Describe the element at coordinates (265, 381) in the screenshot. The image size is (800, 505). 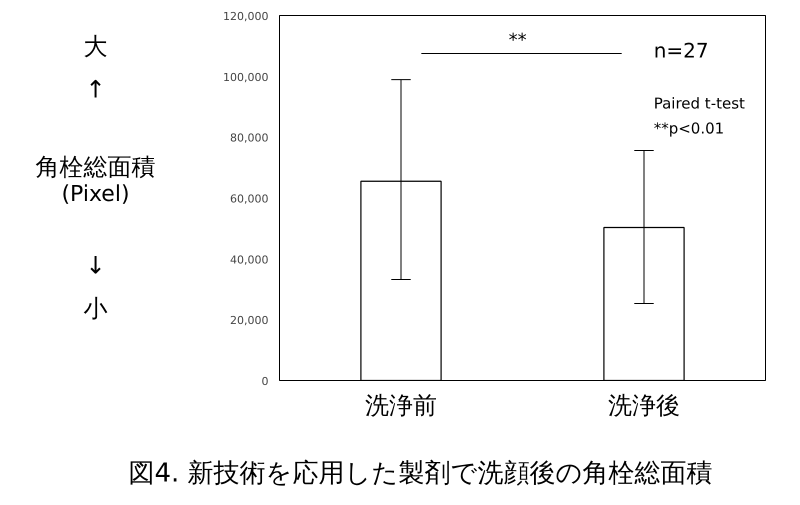
I see `y-tick-label: 0` at that location.